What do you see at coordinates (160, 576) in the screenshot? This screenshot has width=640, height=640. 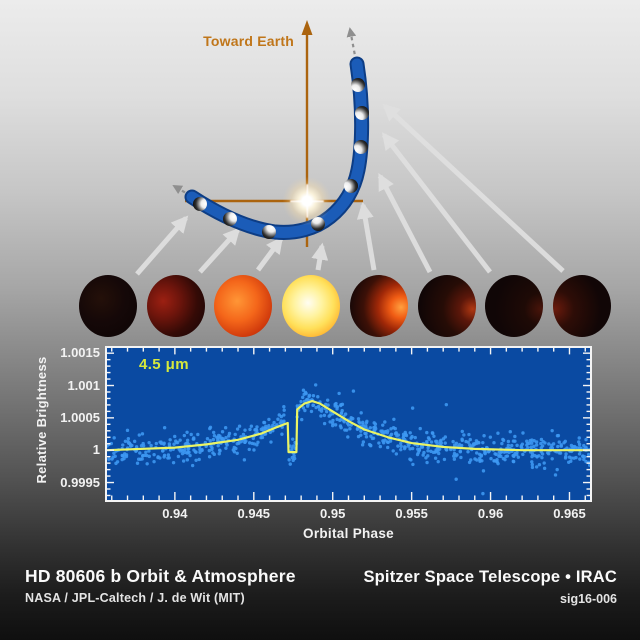 I see `figure-title: HD 80606 b Orbit & Atmosphere` at bounding box center [160, 576].